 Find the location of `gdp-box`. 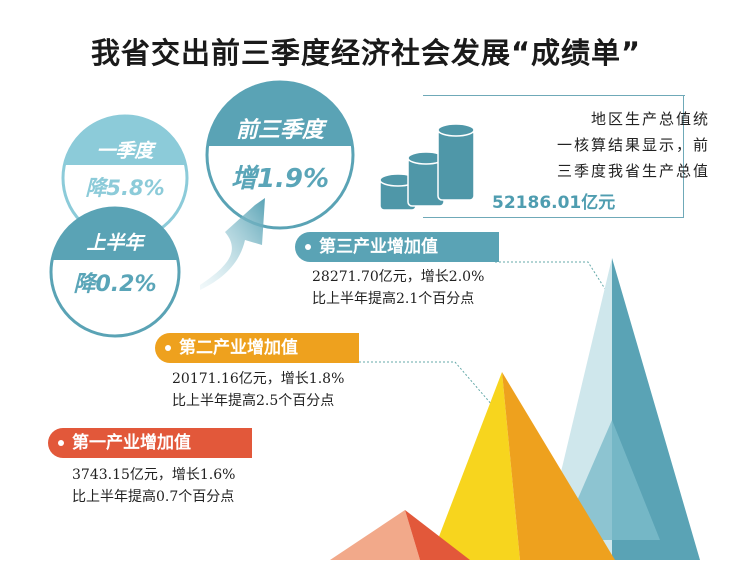

gdp-box is located at coordinates (553, 156).